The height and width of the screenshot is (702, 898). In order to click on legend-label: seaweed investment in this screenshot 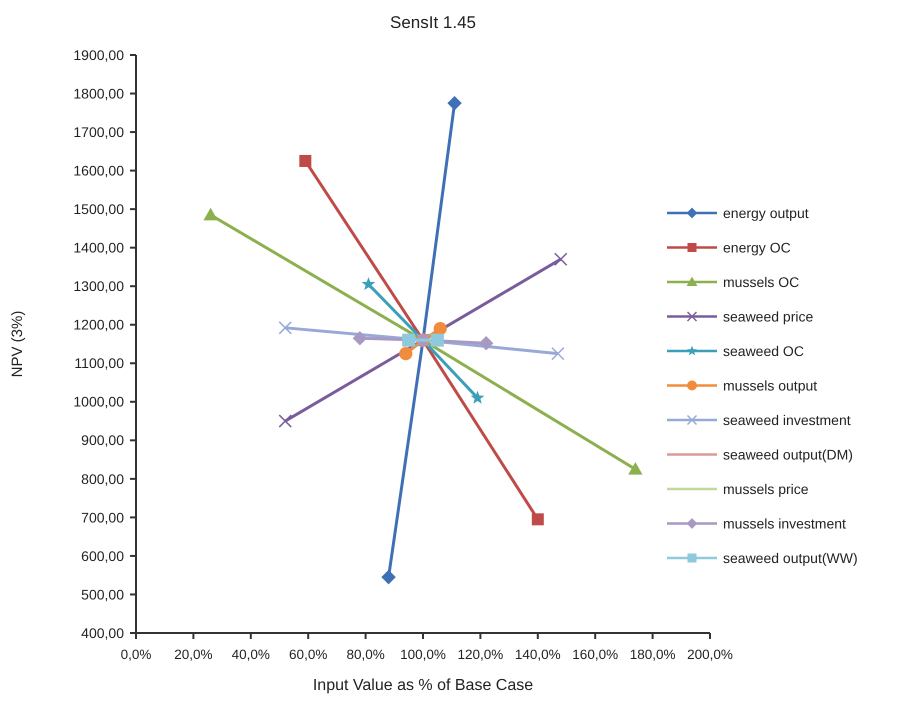, I will do `click(787, 420)`.